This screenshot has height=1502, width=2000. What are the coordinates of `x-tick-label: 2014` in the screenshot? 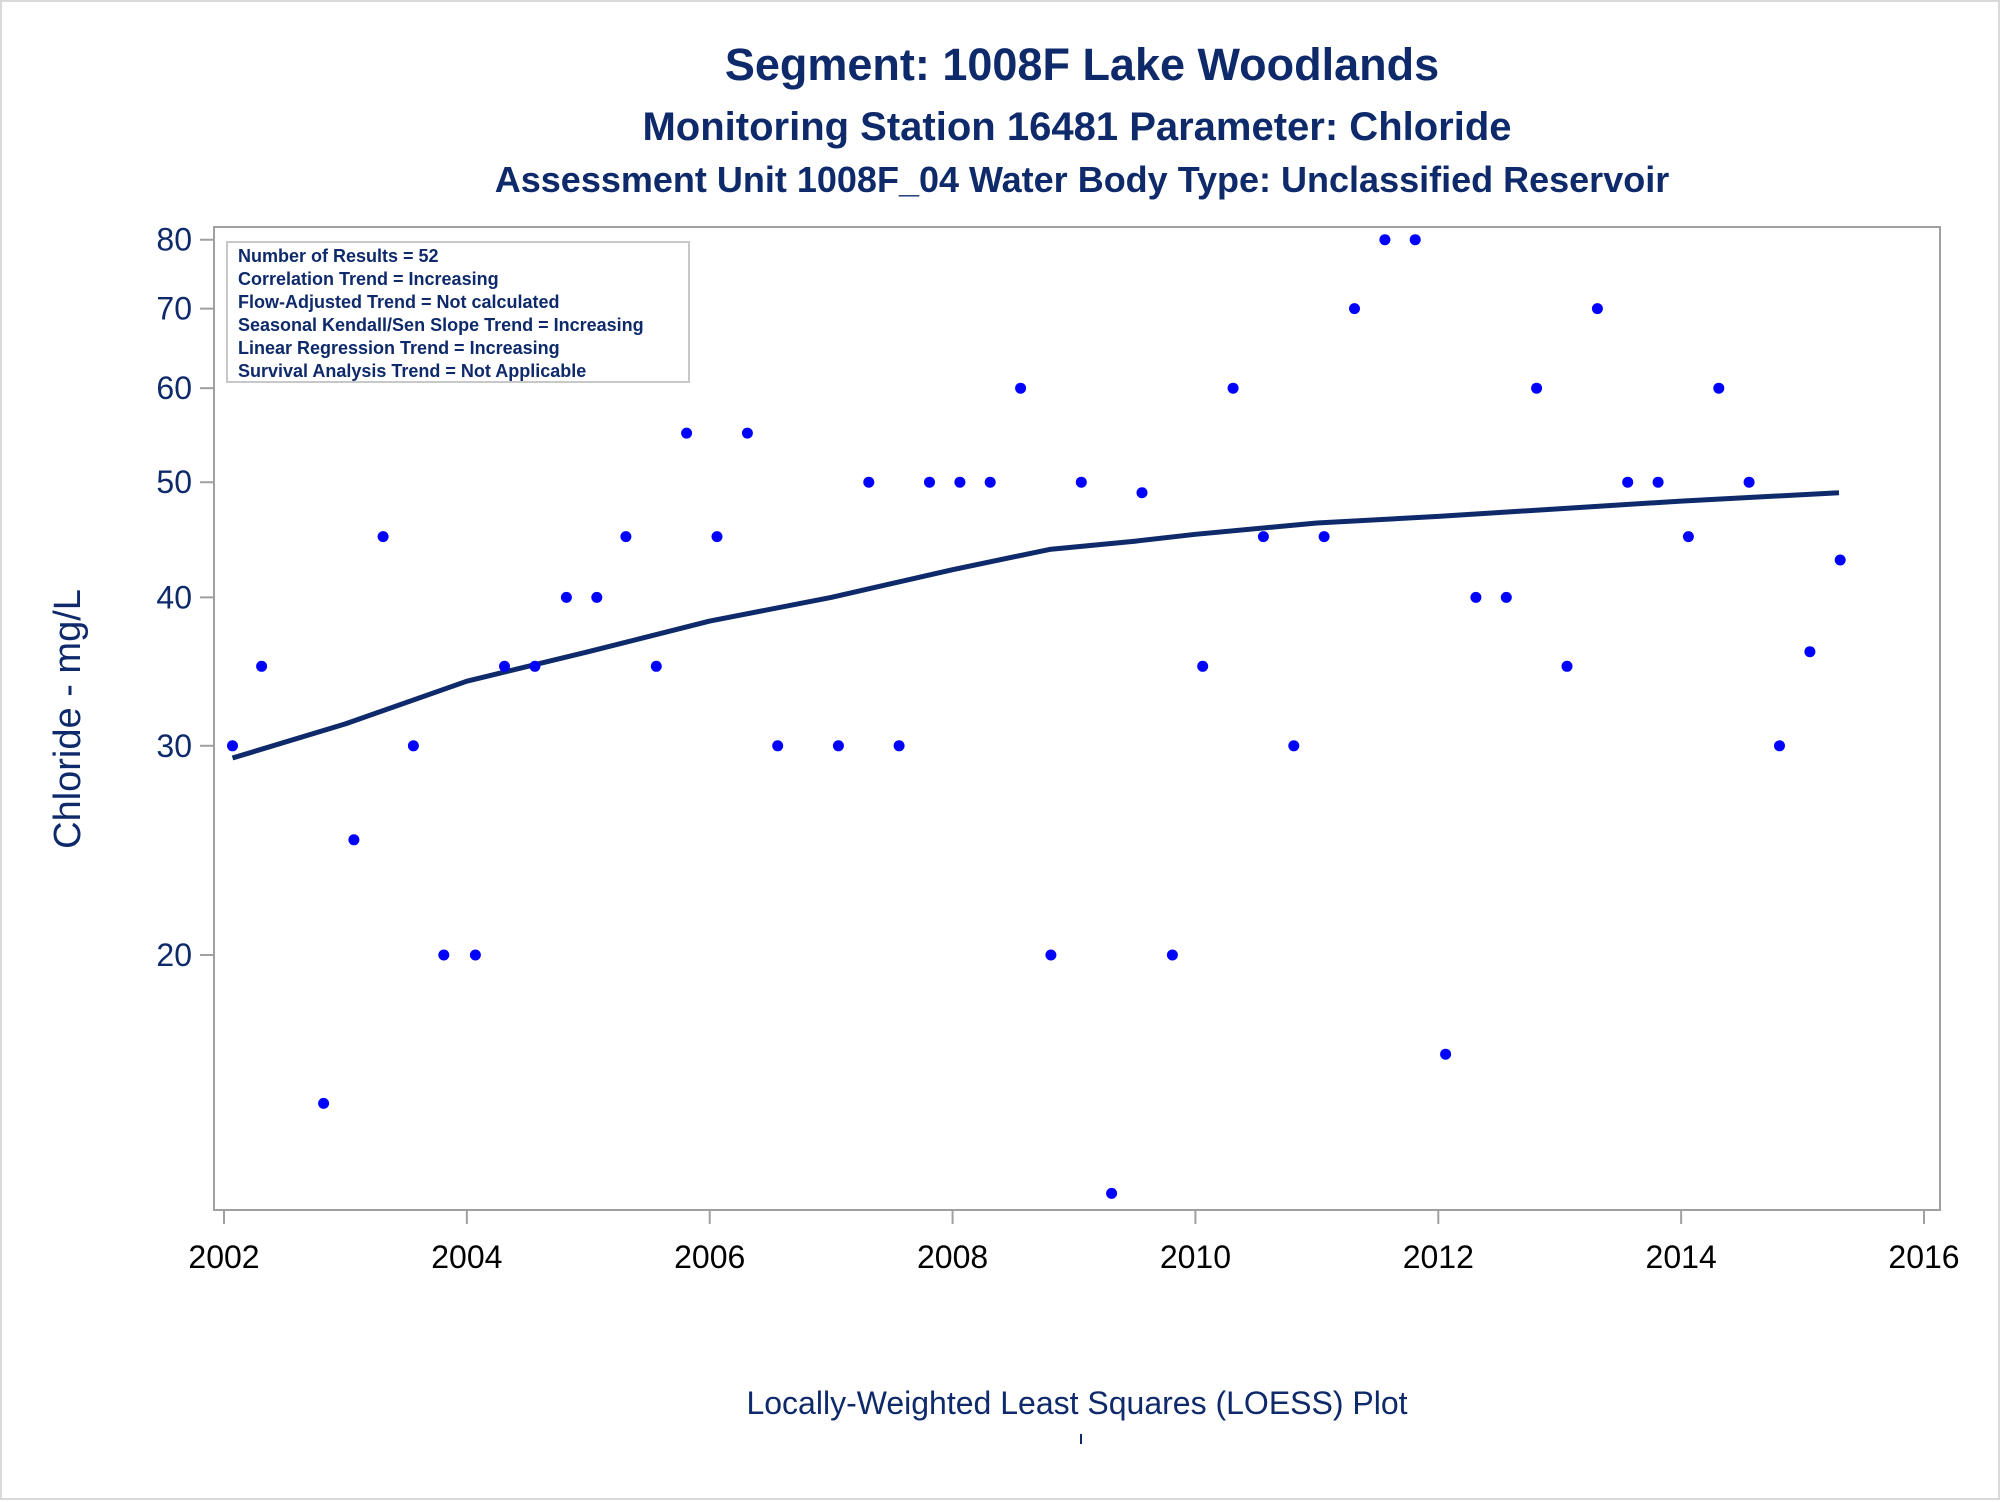 It's located at (1681, 1257).